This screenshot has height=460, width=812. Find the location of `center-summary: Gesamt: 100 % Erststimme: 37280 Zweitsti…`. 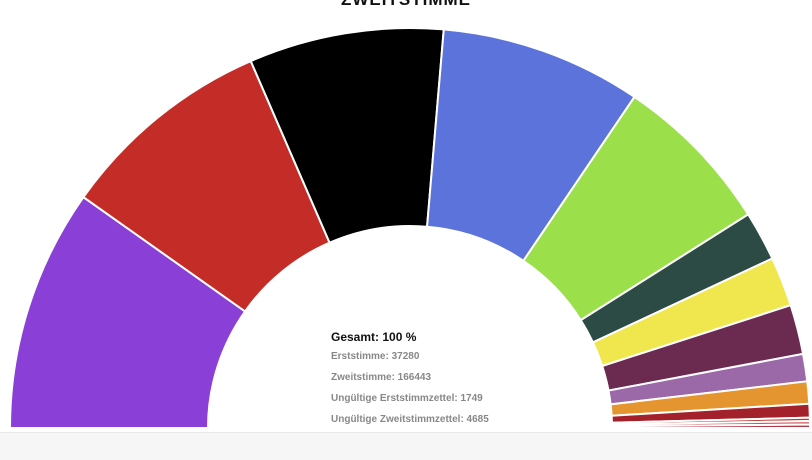

center-summary: Gesamt: 100 % Erststimme: 37280 Zweitsti… is located at coordinates (410, 382).